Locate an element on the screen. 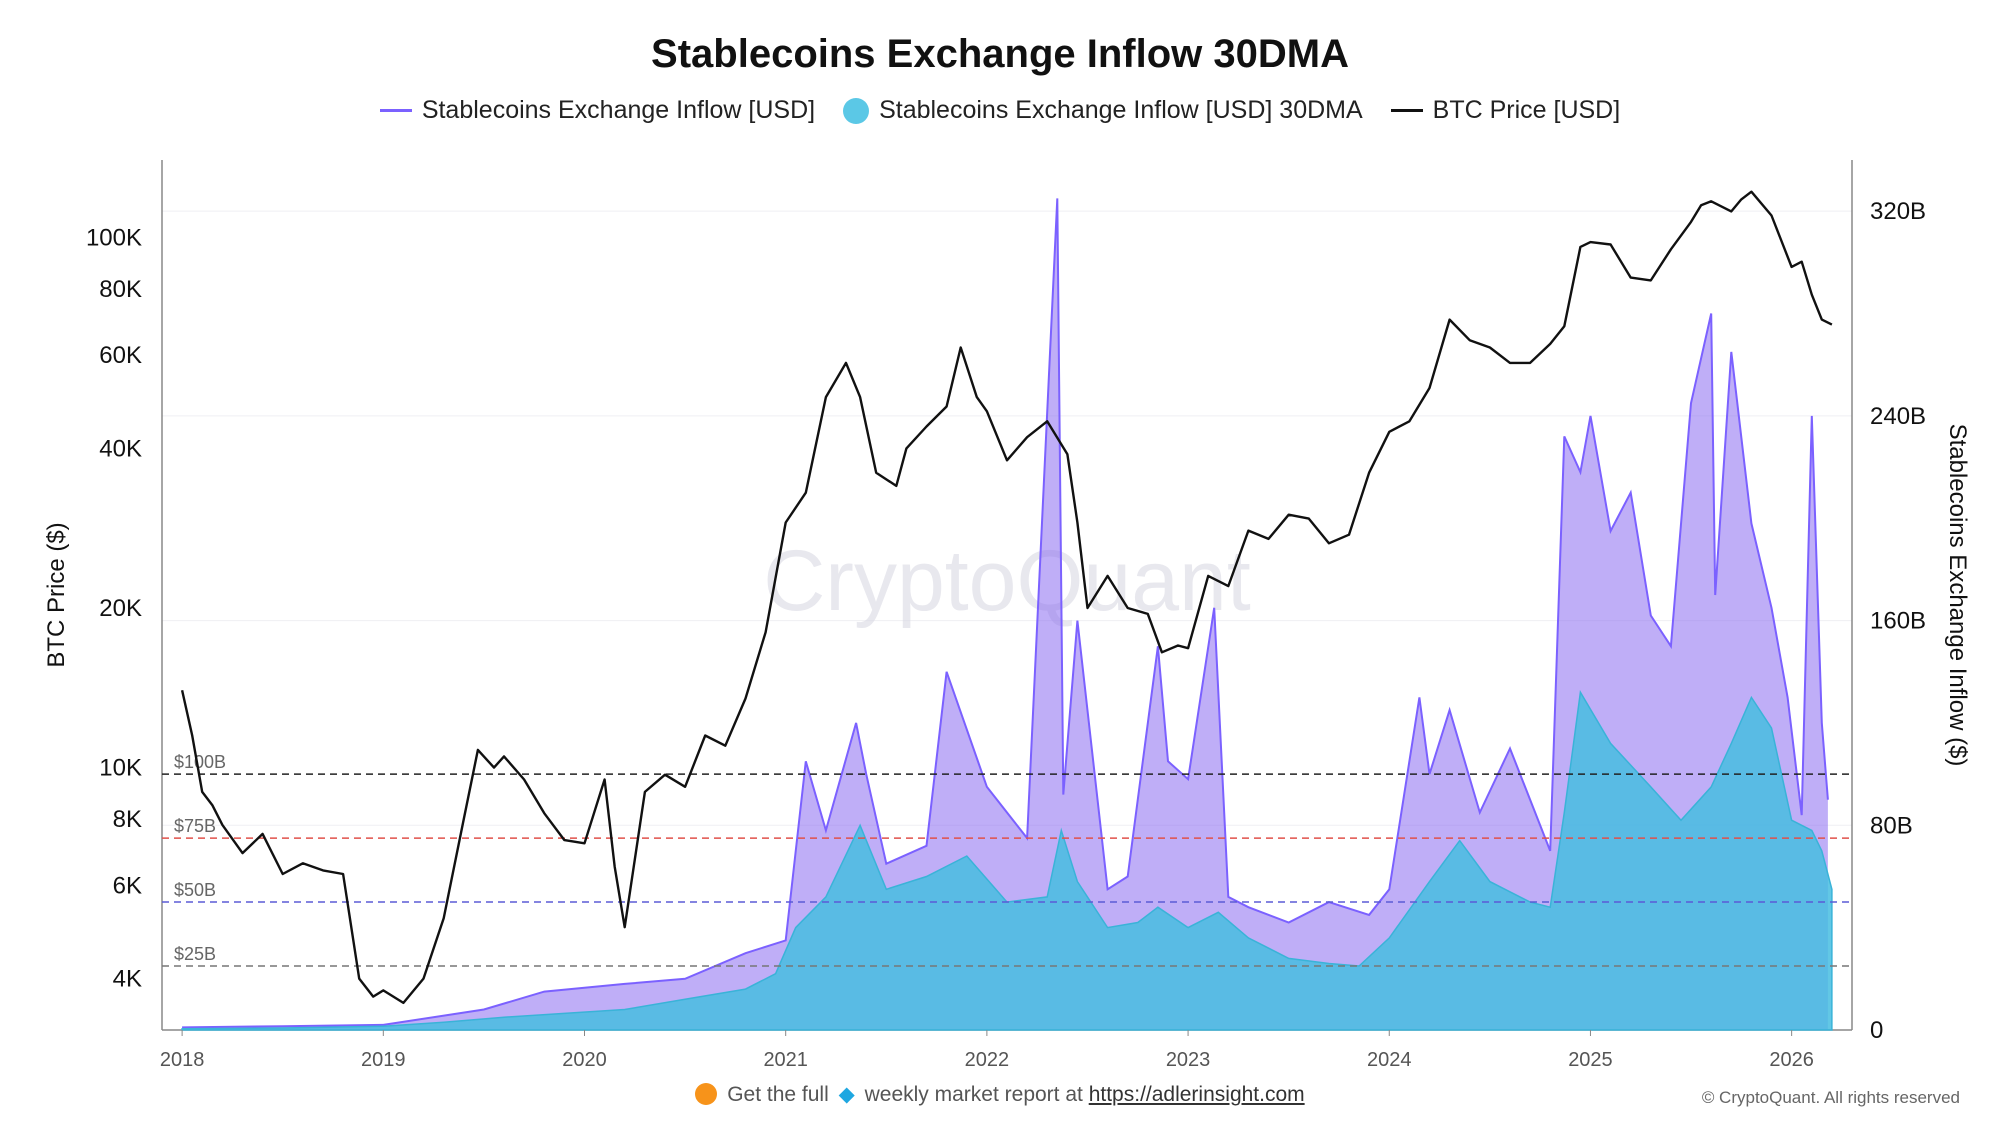 This screenshot has height=1125, width=2000. x-tick-label-8: 2026 is located at coordinates (1791, 1060).